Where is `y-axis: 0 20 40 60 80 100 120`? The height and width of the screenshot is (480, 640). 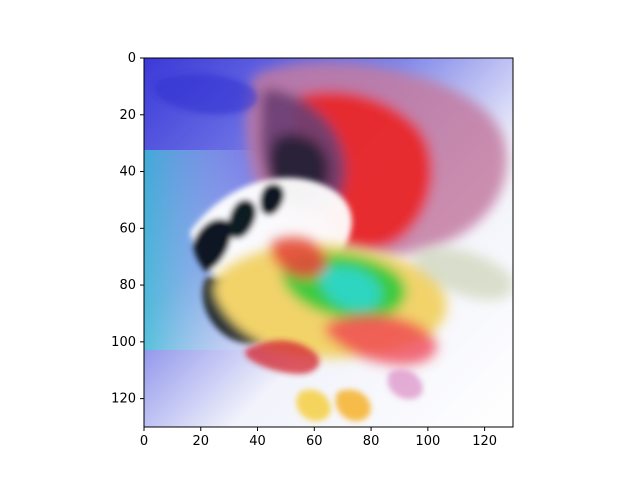
y-axis: 0 20 40 60 80 100 120 is located at coordinates (127, 229).